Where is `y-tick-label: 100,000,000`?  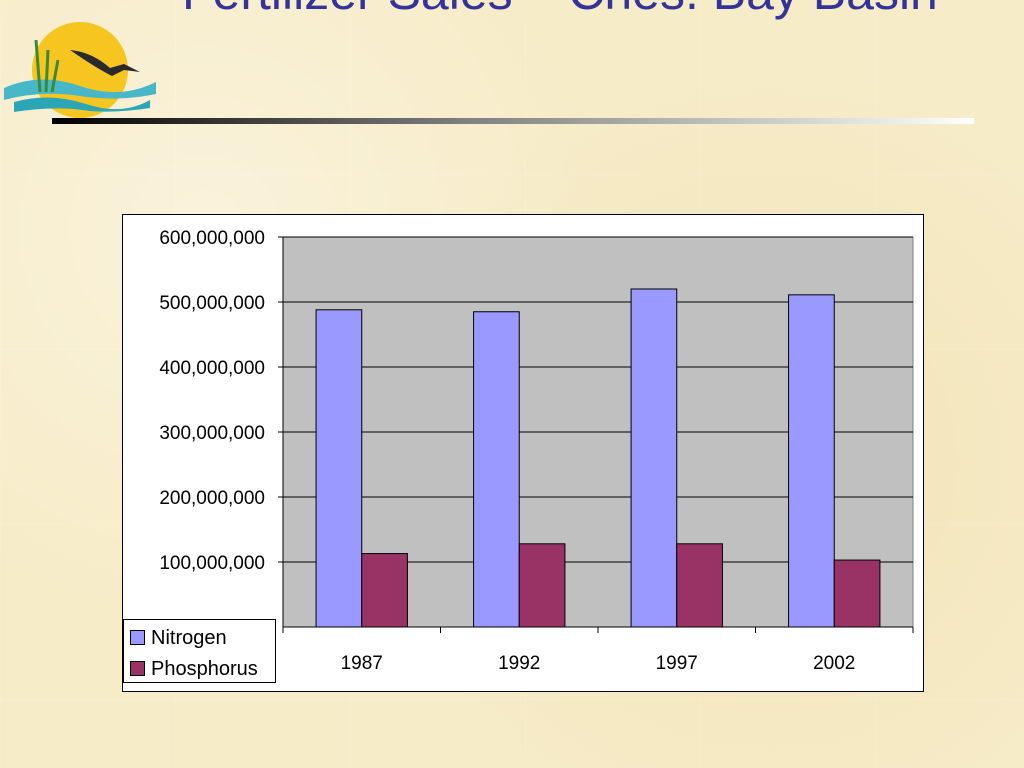 y-tick-label: 100,000,000 is located at coordinates (212, 563).